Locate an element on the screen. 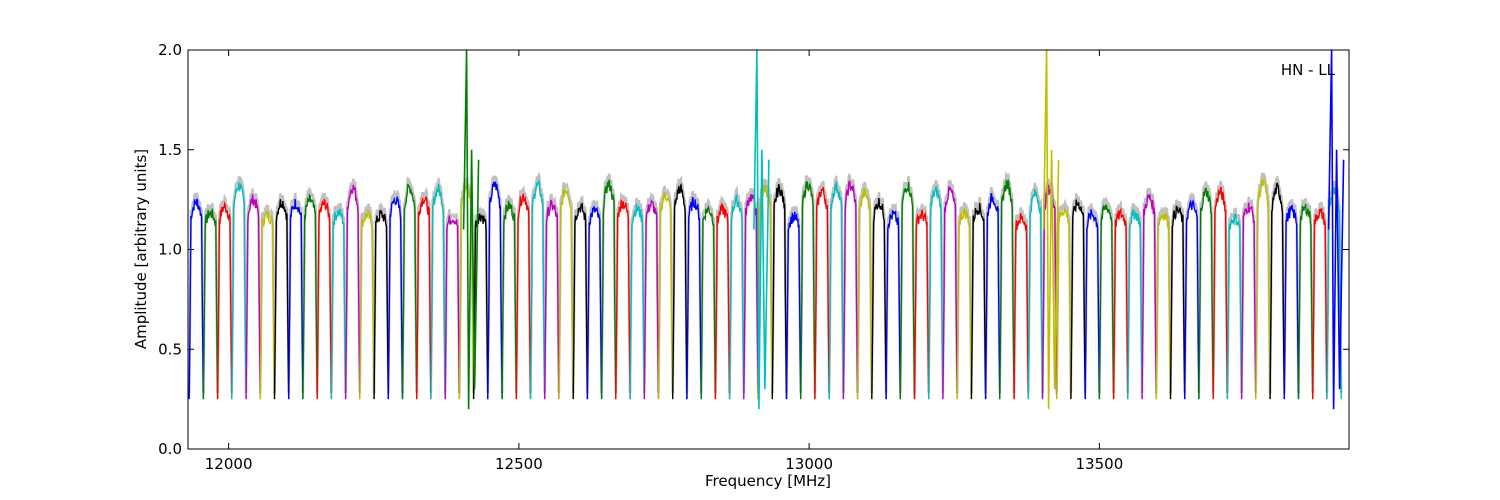  x-axis-label: Frequency [MHz] is located at coordinates (768, 481).